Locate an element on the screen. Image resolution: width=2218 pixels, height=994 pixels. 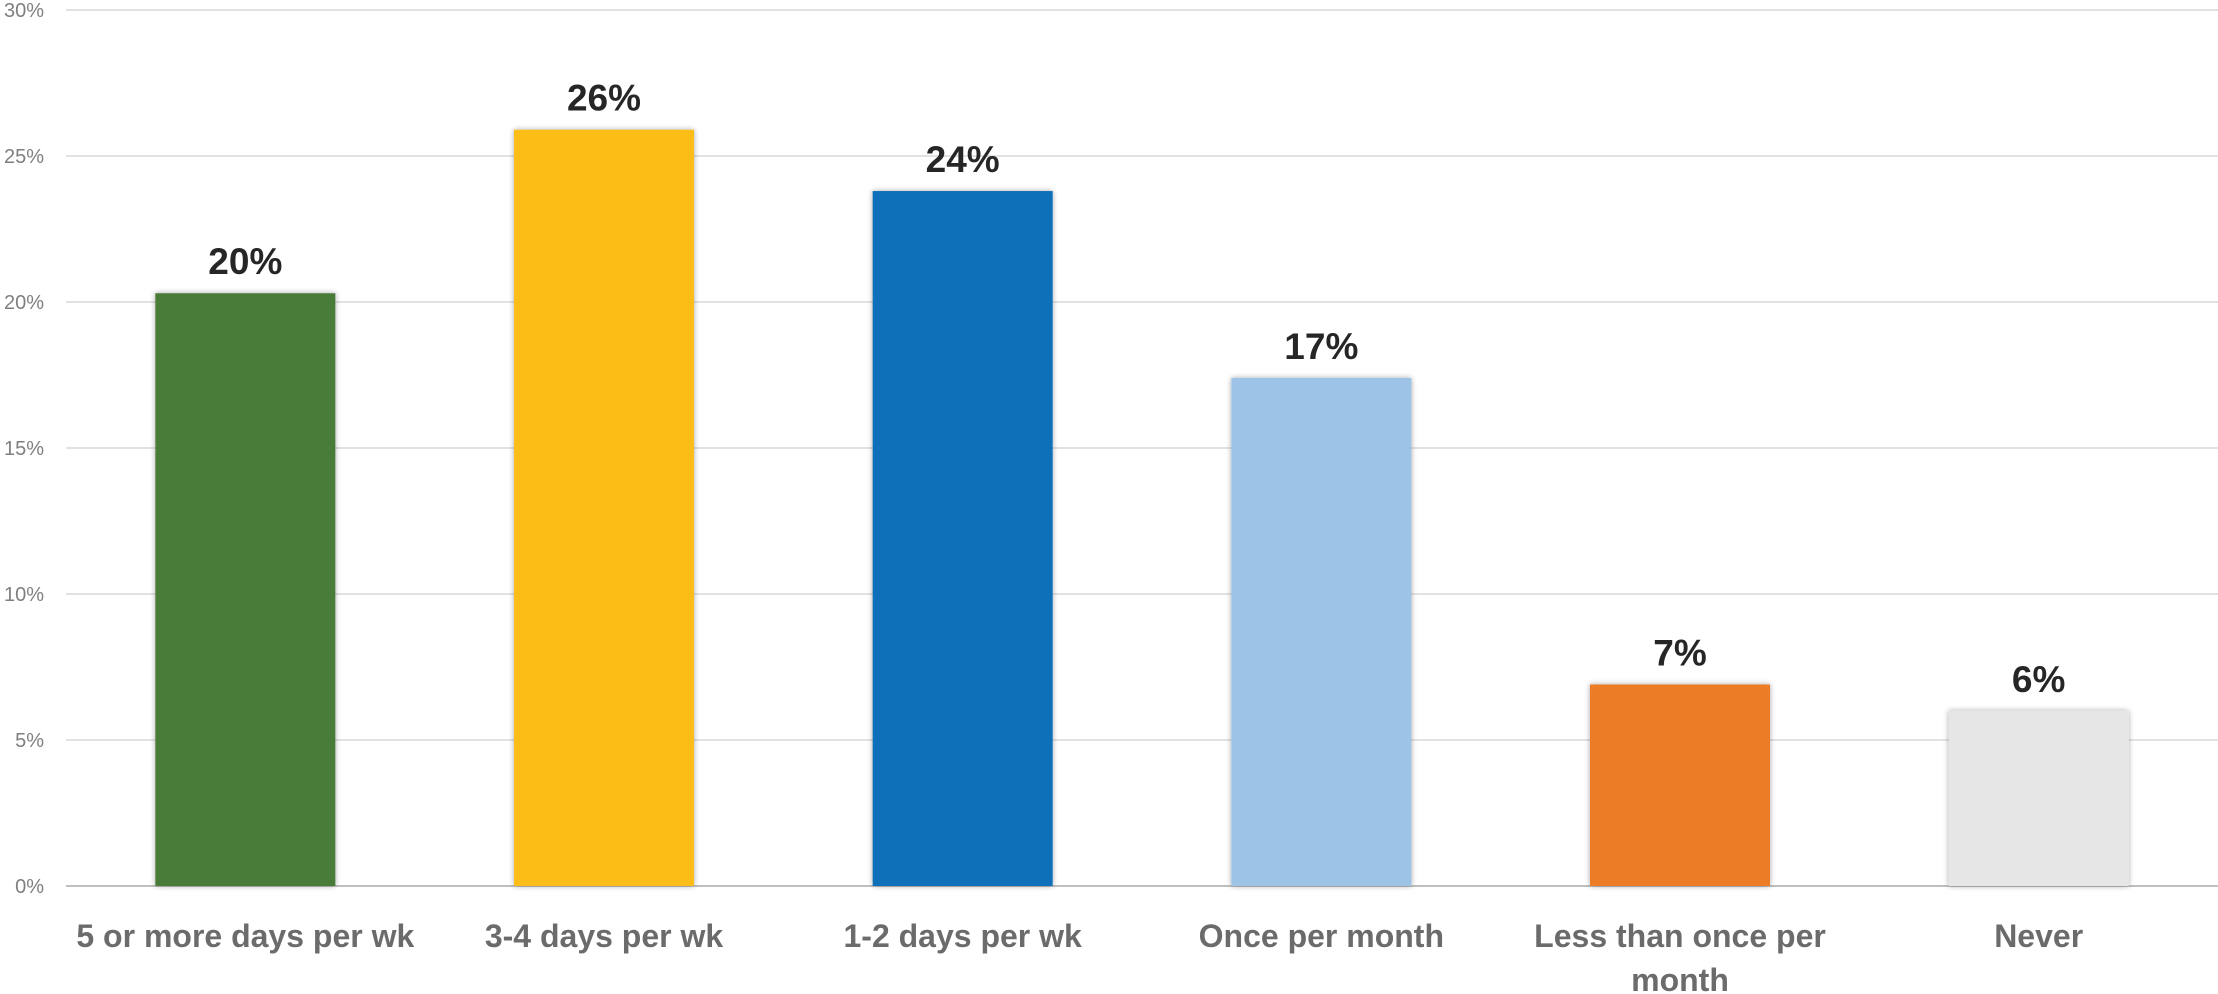
x-tick-label: Never is located at coordinates (2038, 936).